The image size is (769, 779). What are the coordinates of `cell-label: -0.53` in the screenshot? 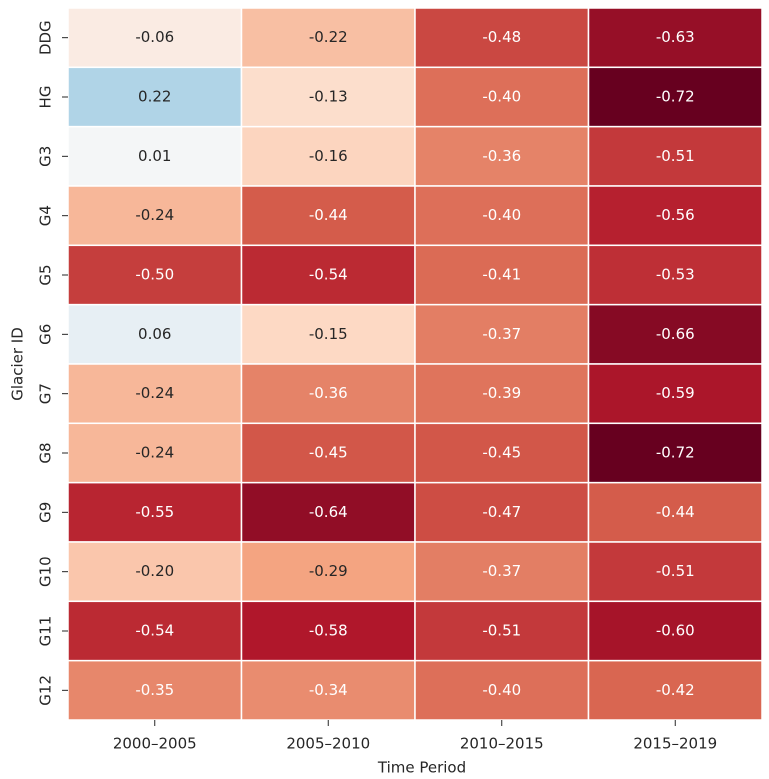 It's located at (675, 275).